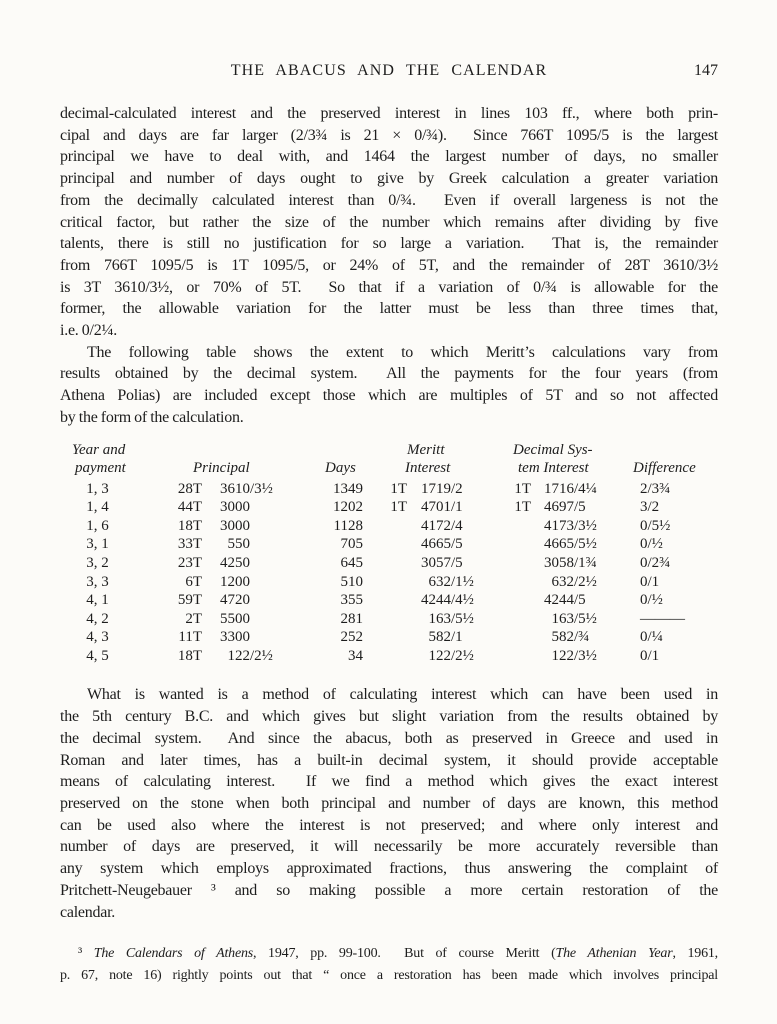  What do you see at coordinates (97, 488) in the screenshot?
I see `cell-year-payment: 1, 3` at bounding box center [97, 488].